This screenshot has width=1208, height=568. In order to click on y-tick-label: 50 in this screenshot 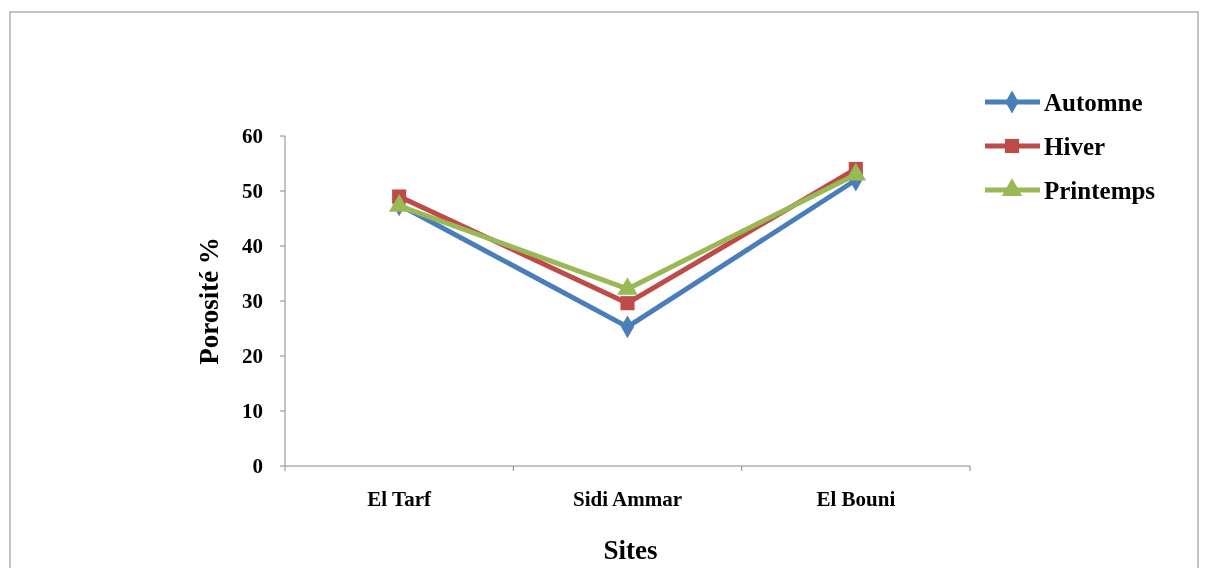, I will do `click(252, 191)`.